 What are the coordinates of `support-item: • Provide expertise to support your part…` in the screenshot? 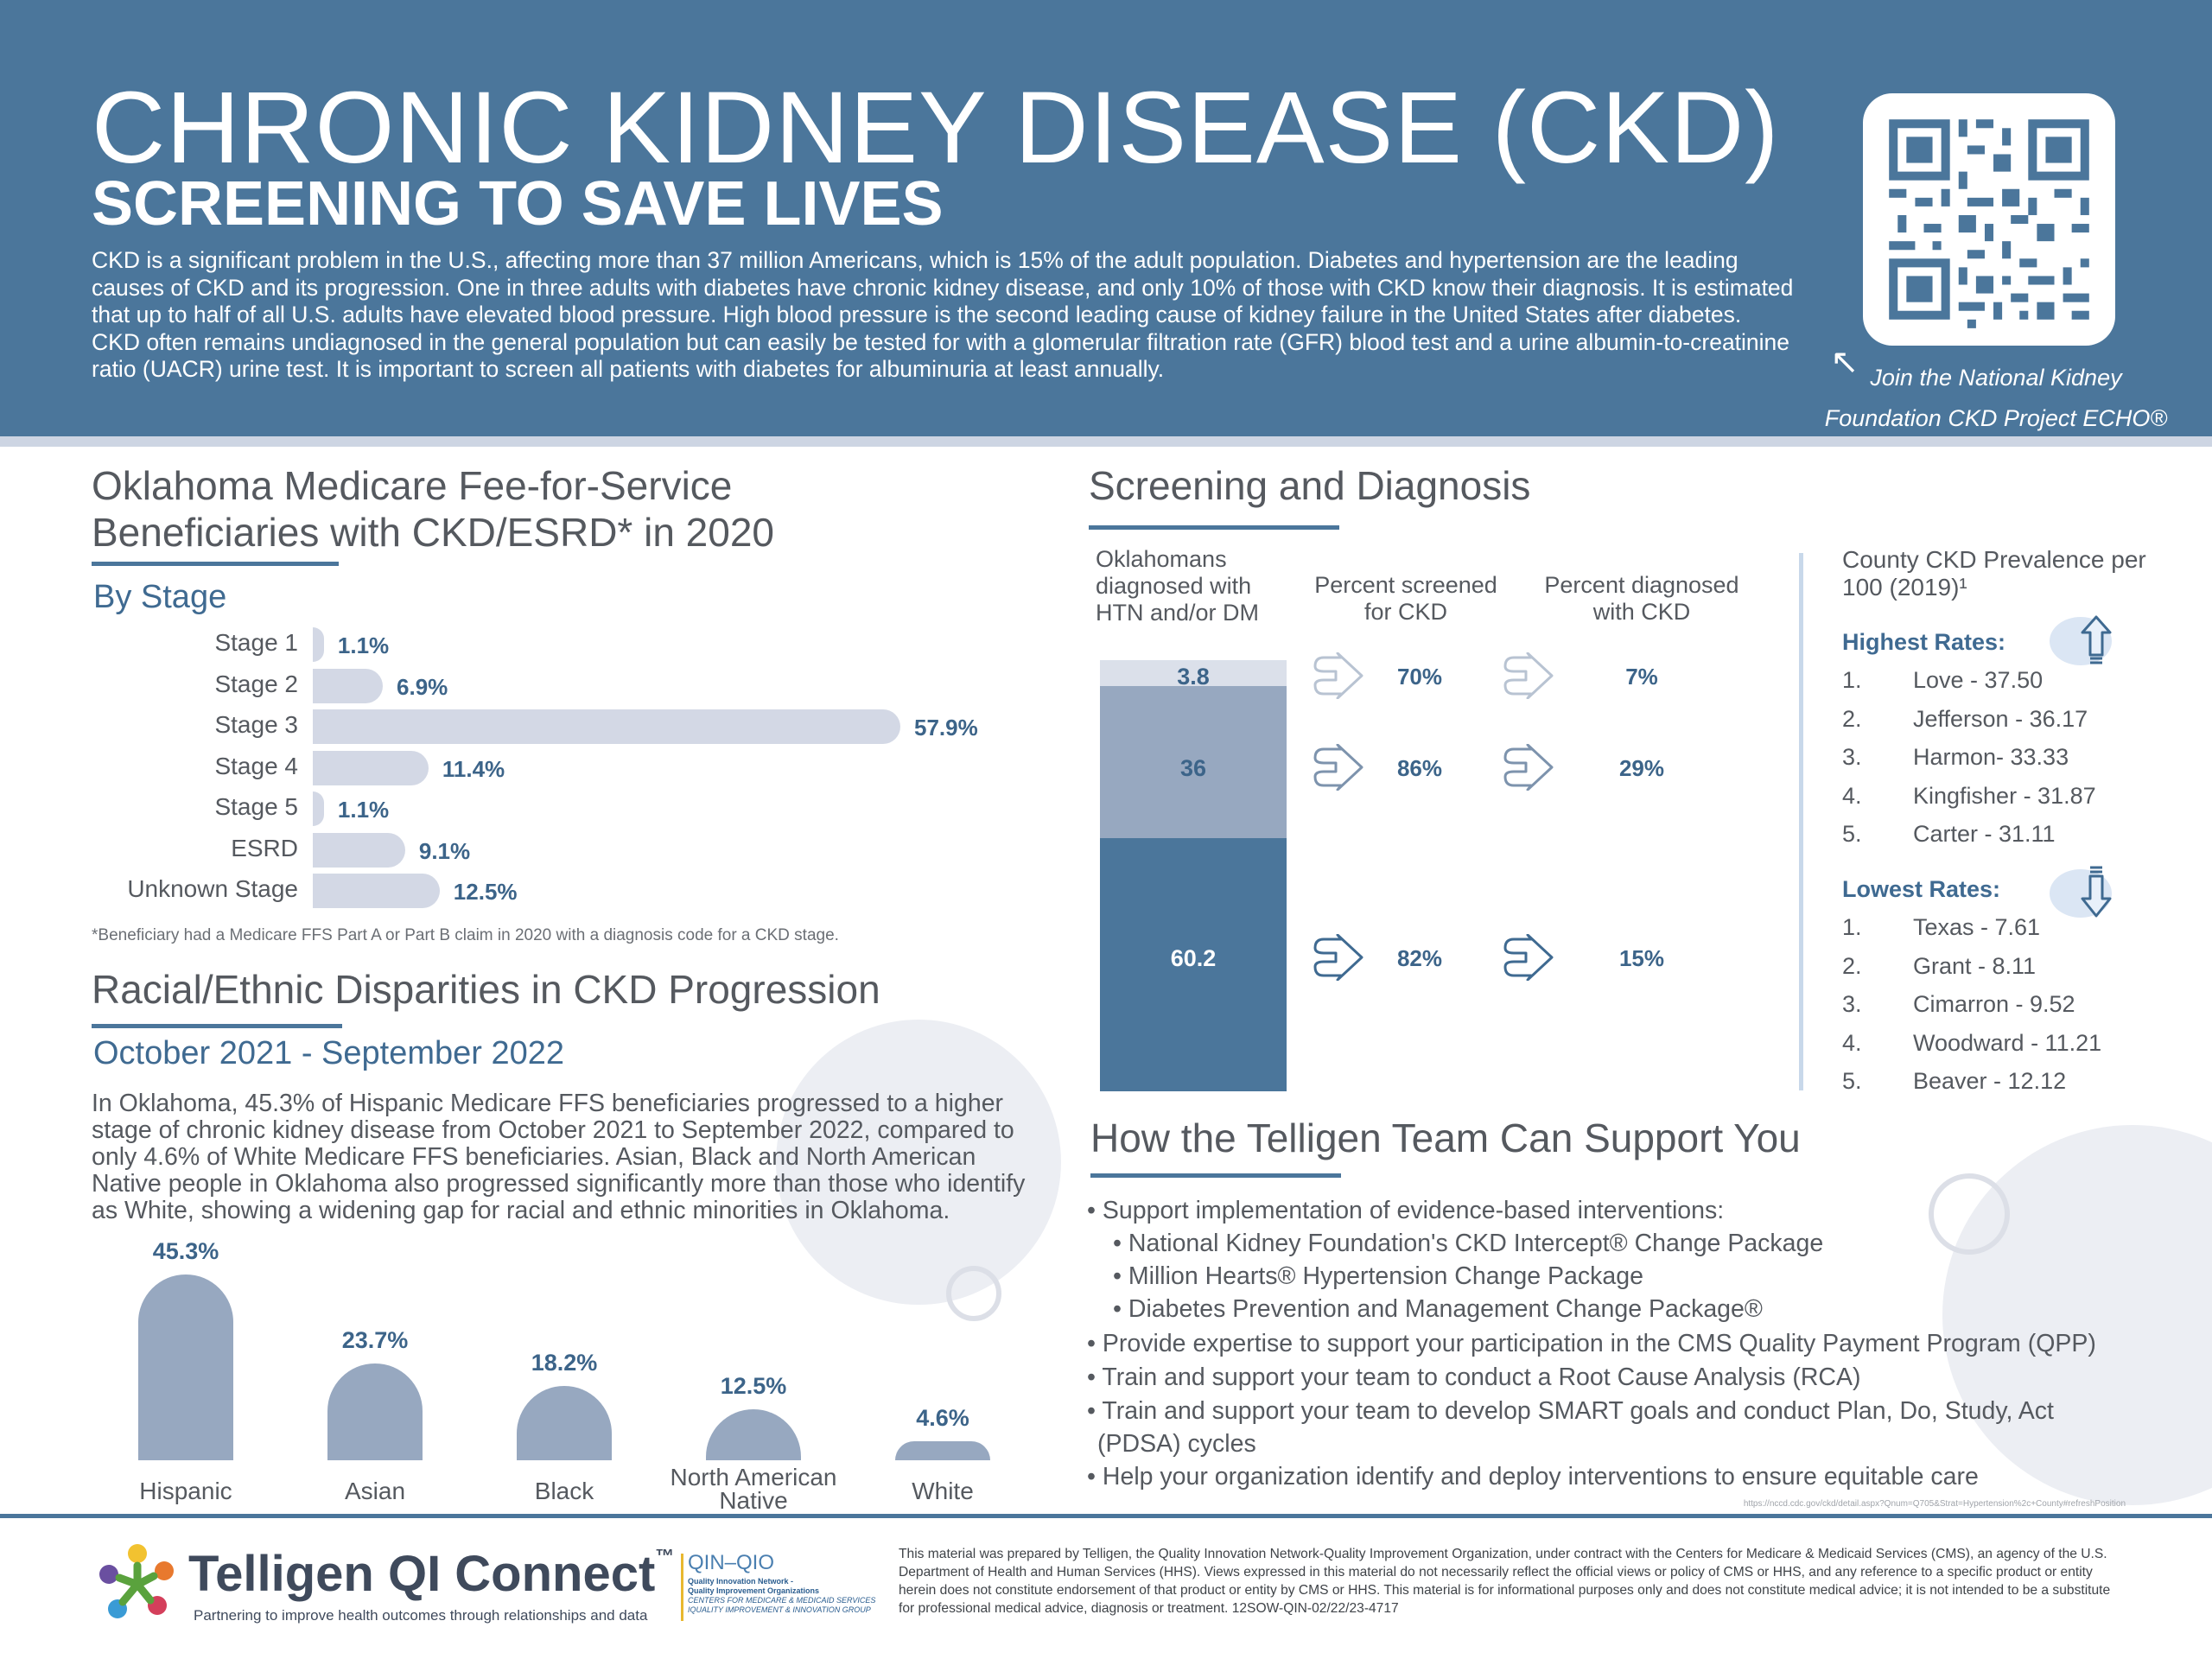 It's located at (1591, 1343).